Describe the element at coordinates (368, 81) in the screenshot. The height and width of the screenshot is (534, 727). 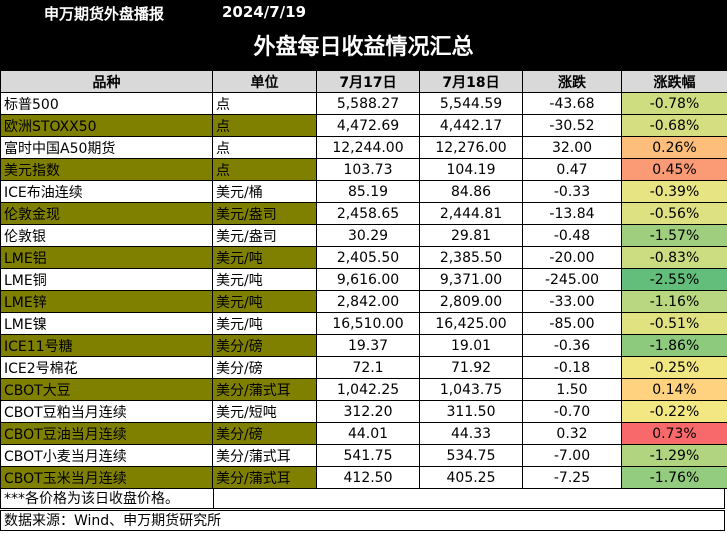
I see `col-header-jul17: 7月17日` at that location.